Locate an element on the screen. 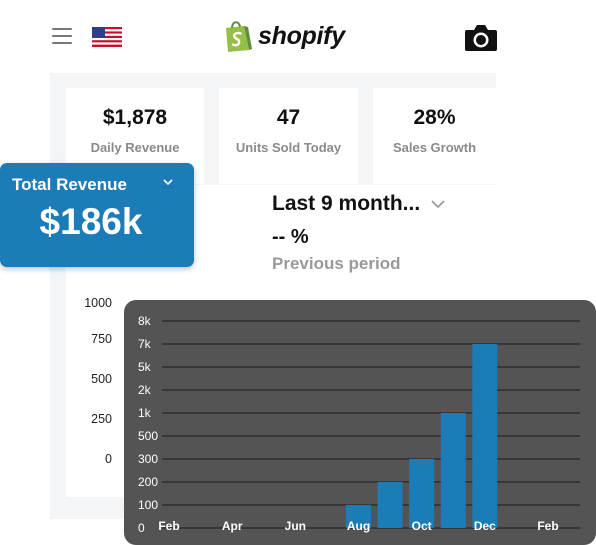 The image size is (596, 545). total-revenue-label: Total Revenue is located at coordinates (69, 184).